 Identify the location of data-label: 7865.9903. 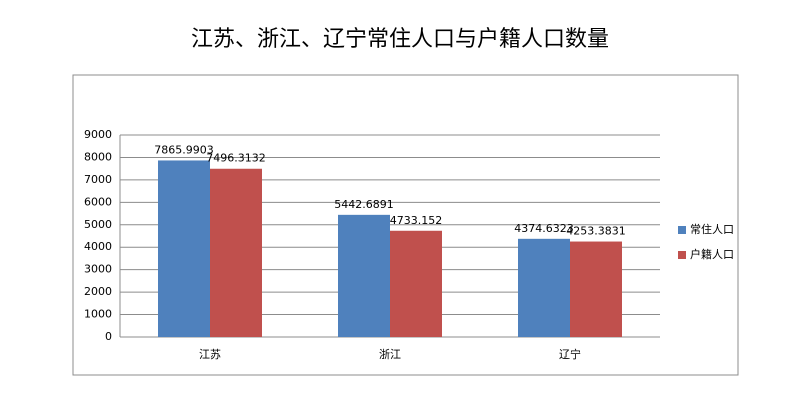
(184, 149).